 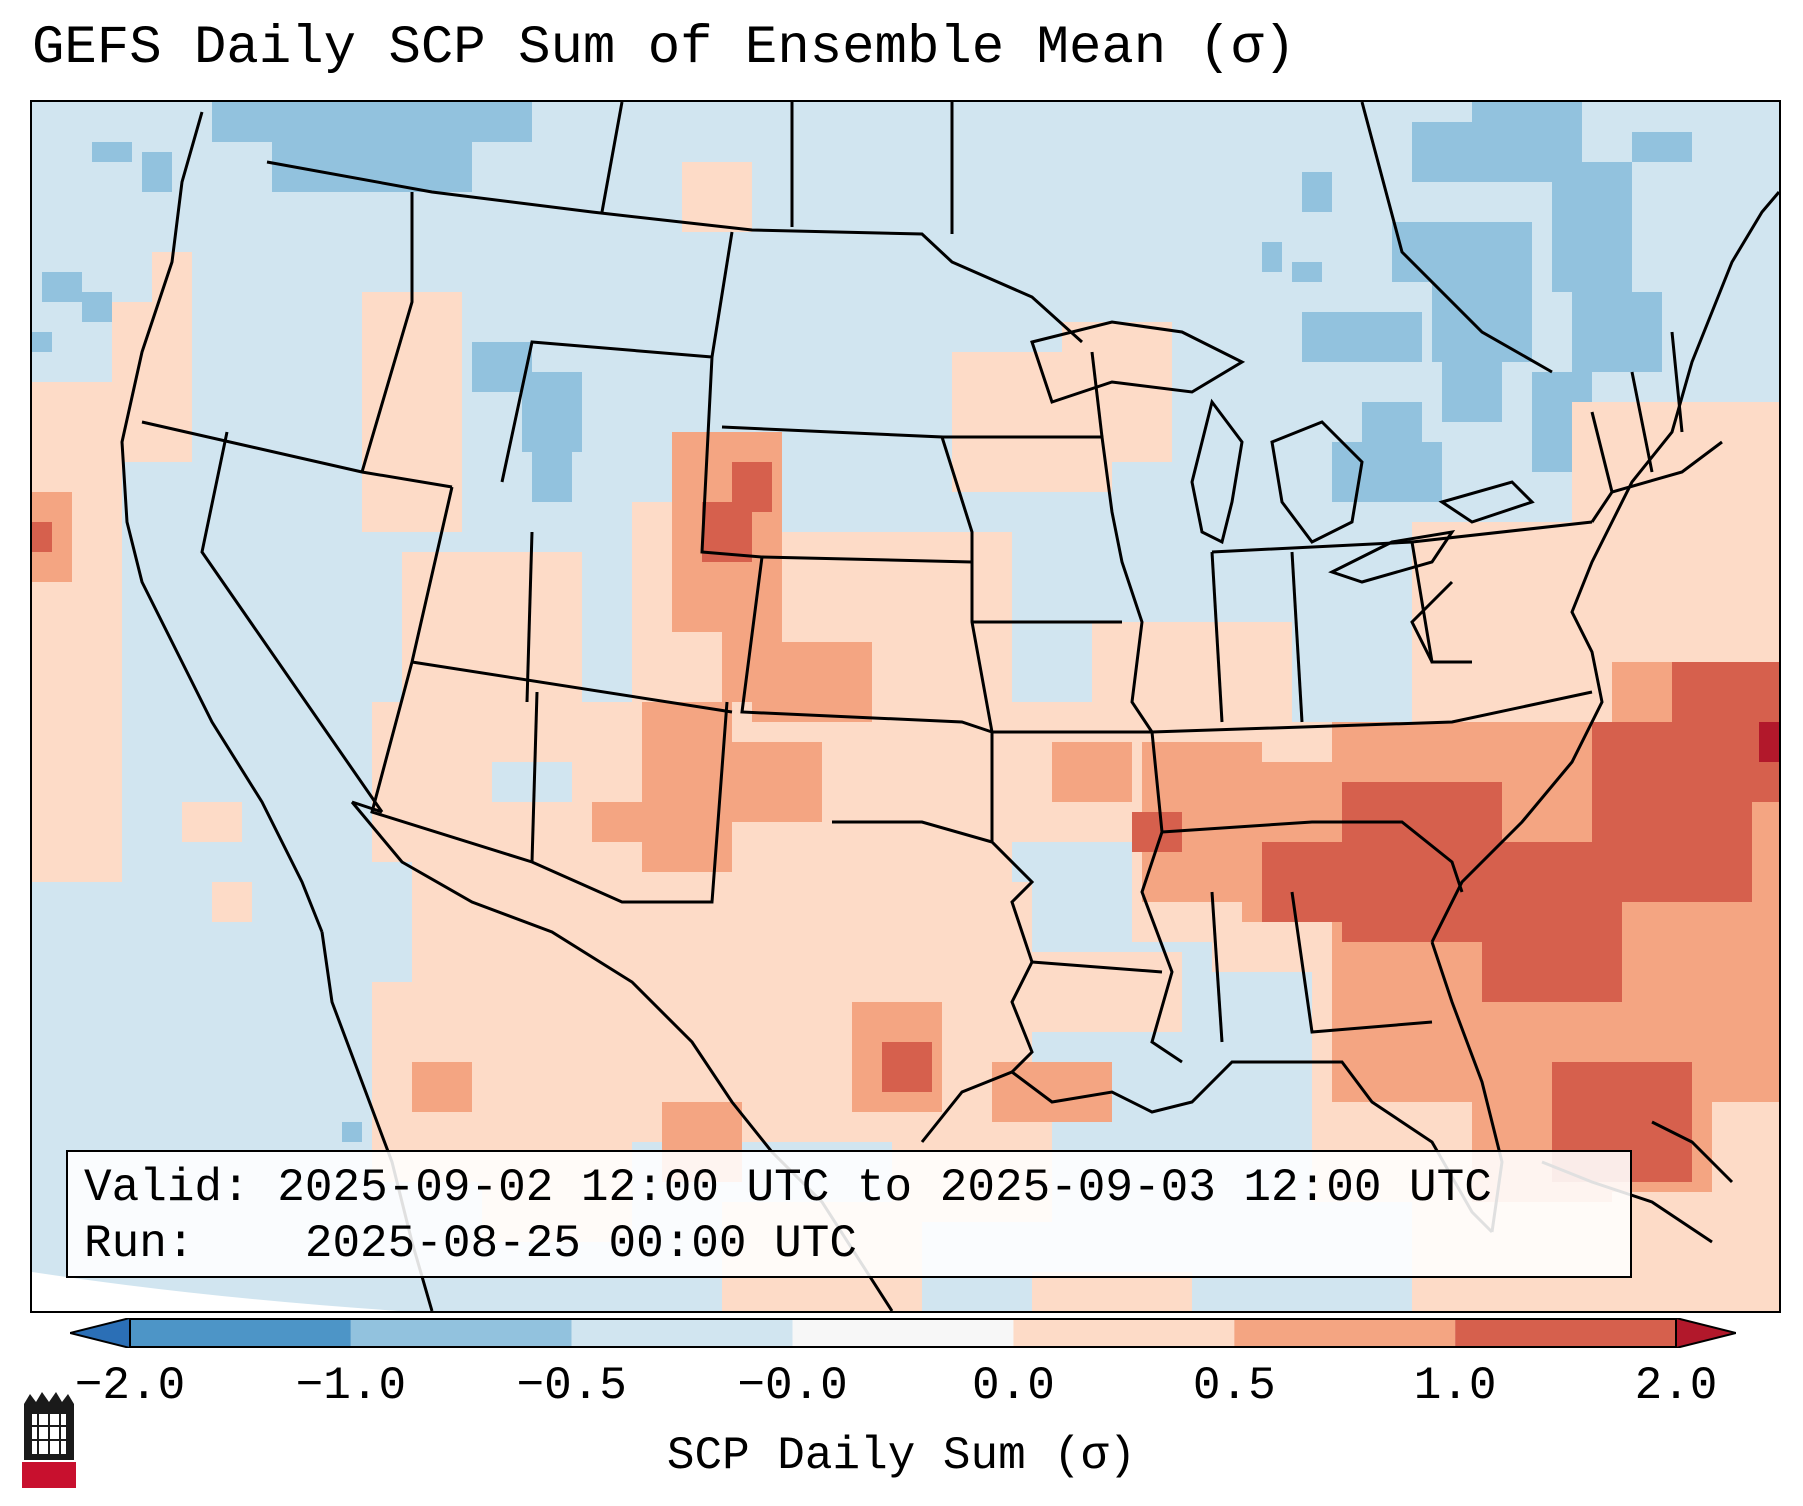 I want to click on colorbar-tick-label: −0.5, so click(x=571, y=1386).